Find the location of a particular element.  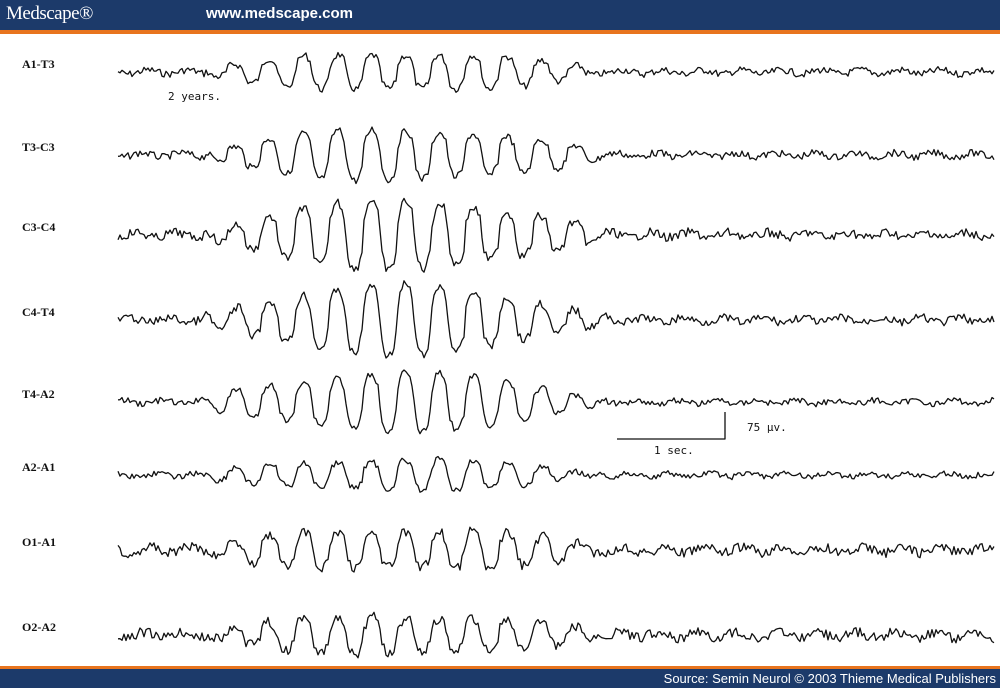

calibration-marker: 1 sec. 75 µv. is located at coordinates (702, 434).